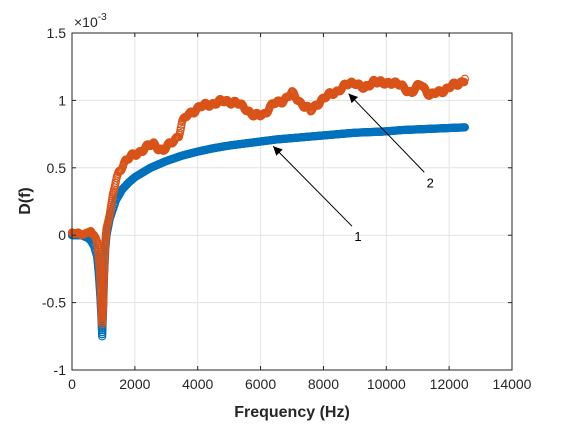 The height and width of the screenshot is (426, 565). I want to click on y-exponent-power: -3, so click(102, 17).